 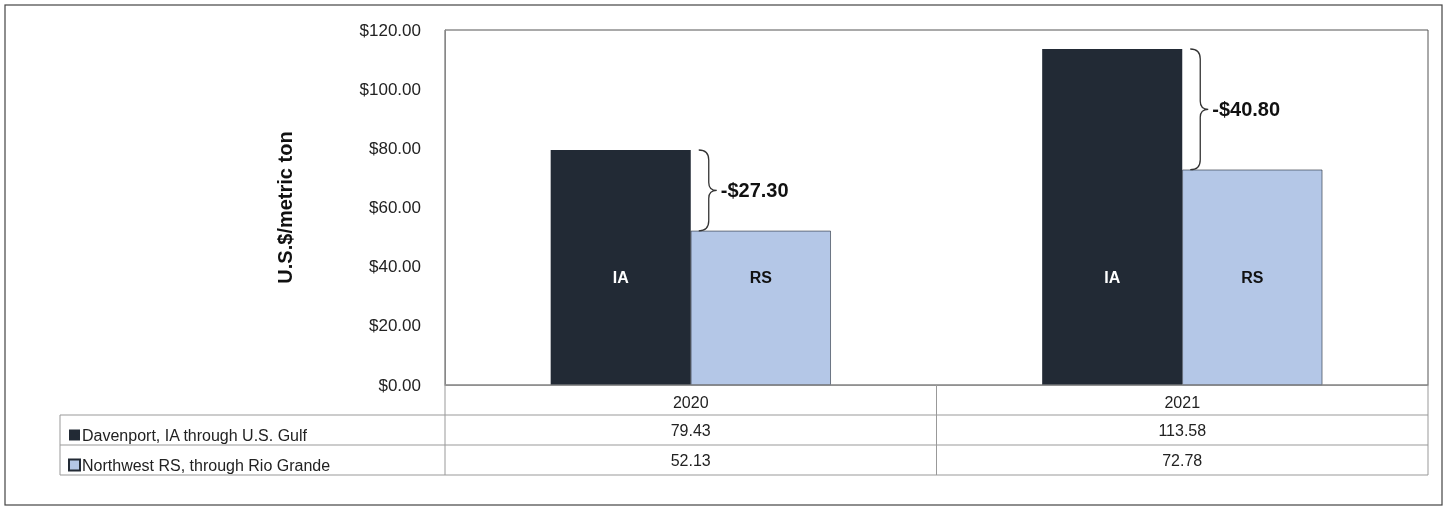 What do you see at coordinates (1182, 430) in the screenshot?
I see `data-label: 113.58` at bounding box center [1182, 430].